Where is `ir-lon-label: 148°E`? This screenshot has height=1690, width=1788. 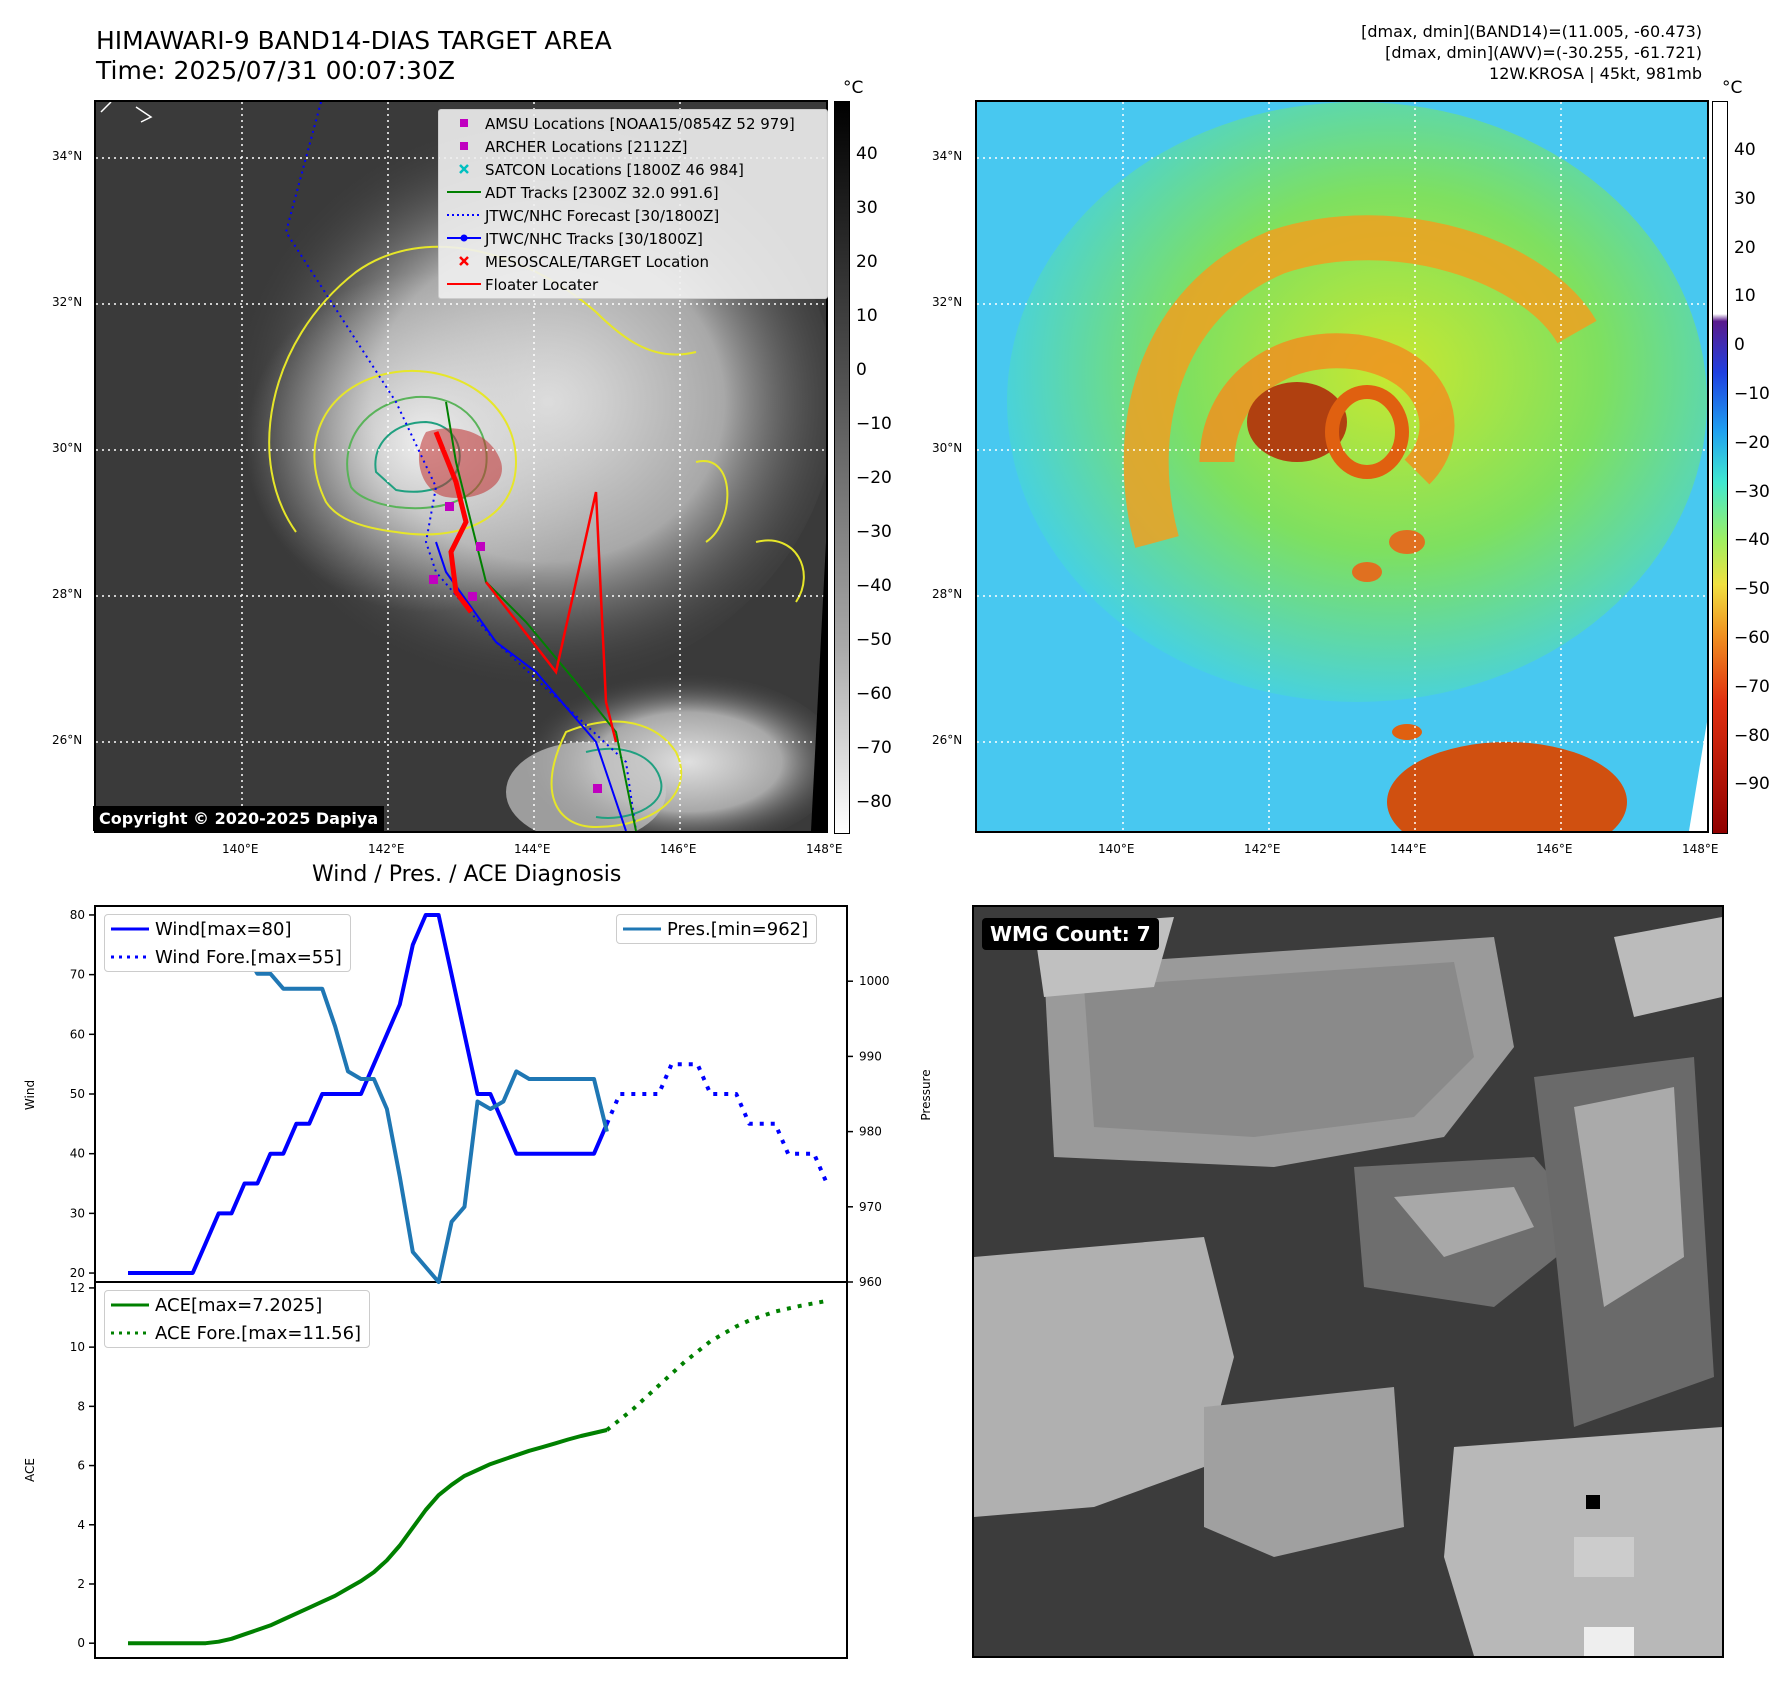 ir-lon-label: 148°E is located at coordinates (824, 849).